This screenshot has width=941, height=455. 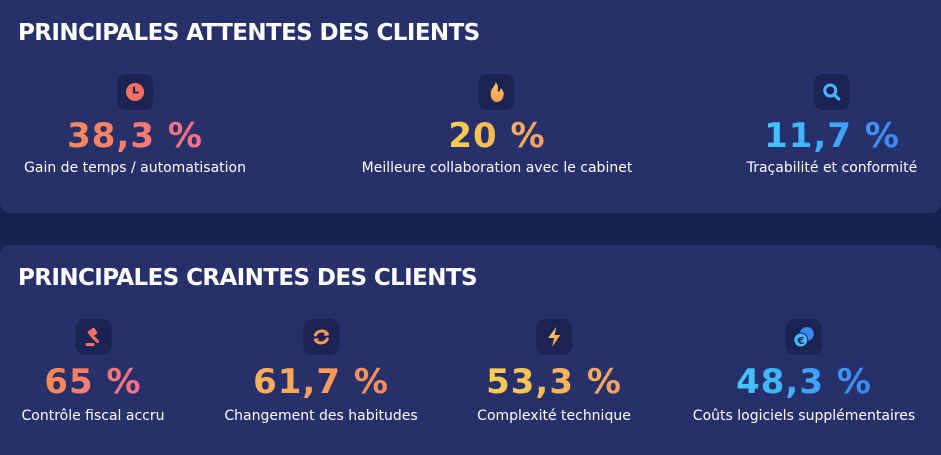 What do you see at coordinates (497, 168) in the screenshot?
I see `stat-label: Meilleure collaboration avec le cabinet` at bounding box center [497, 168].